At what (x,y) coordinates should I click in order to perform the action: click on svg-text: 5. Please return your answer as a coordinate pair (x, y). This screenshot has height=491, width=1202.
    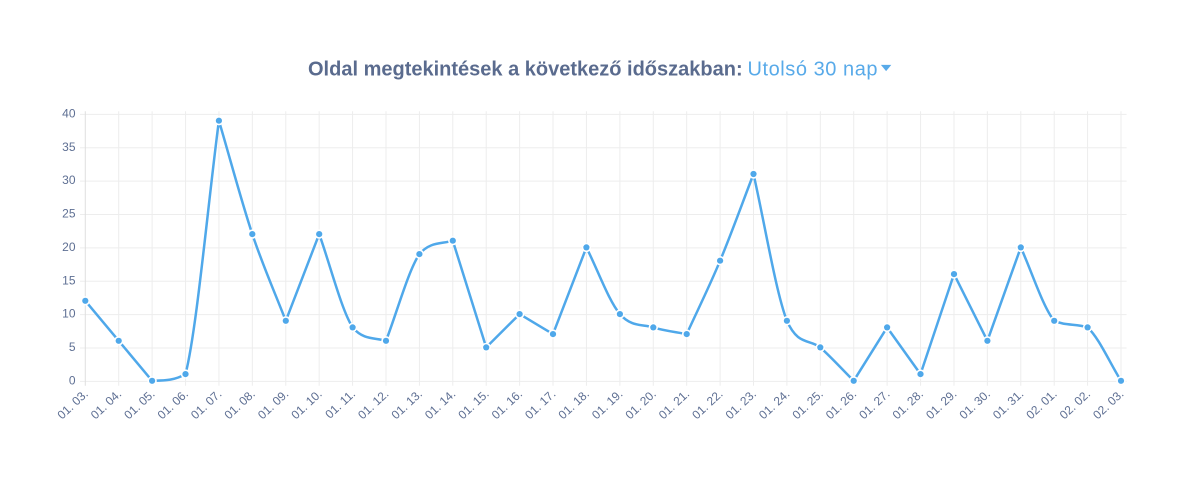
    Looking at the image, I should click on (72, 347).